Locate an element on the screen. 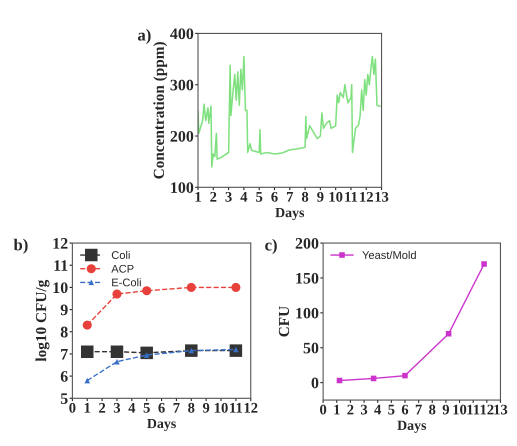 The image size is (517, 446). x-tick-label: 8 is located at coordinates (432, 409).